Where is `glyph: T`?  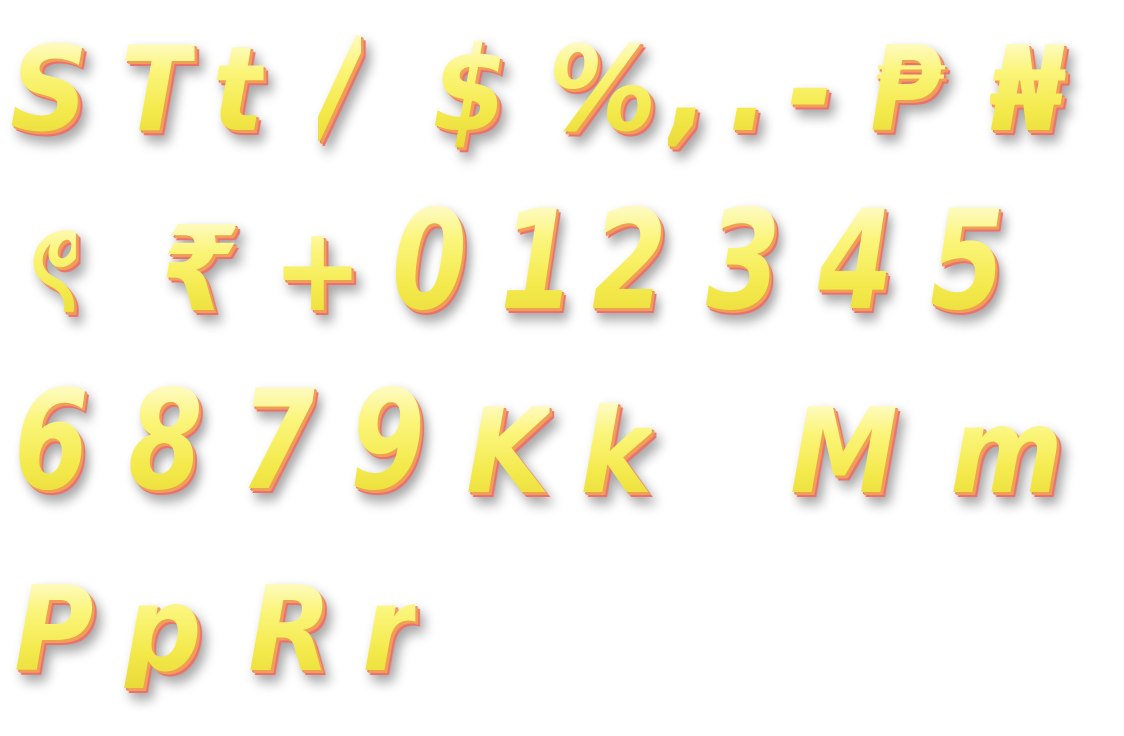
glyph: T is located at coordinates (157, 89).